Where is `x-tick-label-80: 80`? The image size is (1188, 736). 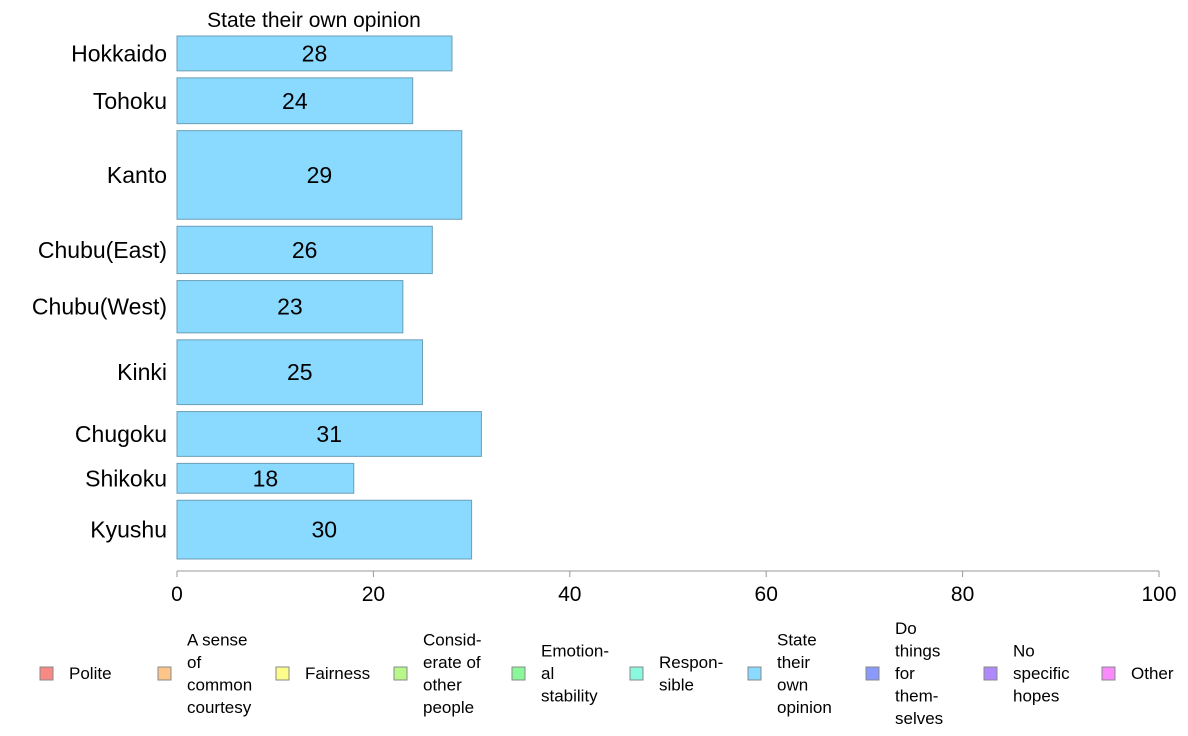 x-tick-label-80: 80 is located at coordinates (962, 594).